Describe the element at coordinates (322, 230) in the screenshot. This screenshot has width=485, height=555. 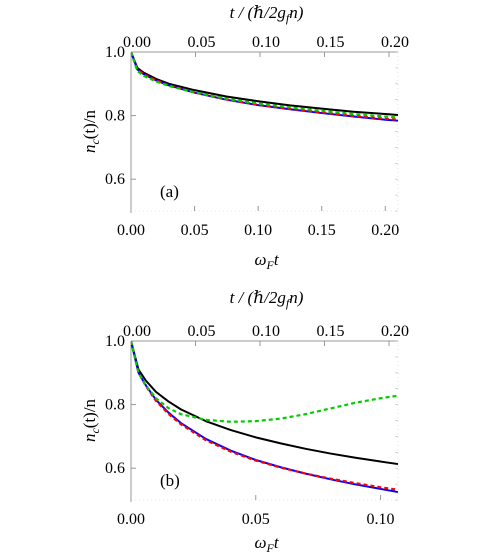
I see `x-tick-label: 0.15` at that location.